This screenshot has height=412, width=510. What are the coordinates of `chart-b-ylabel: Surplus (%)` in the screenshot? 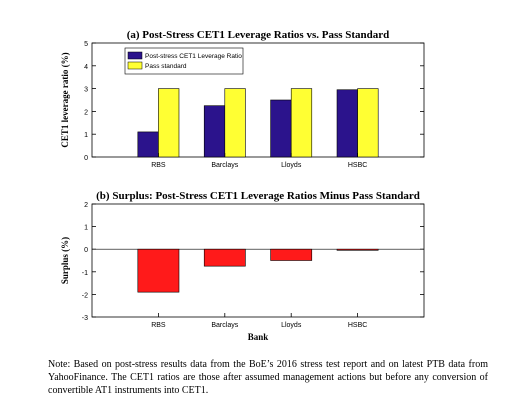 It's located at (65, 260).